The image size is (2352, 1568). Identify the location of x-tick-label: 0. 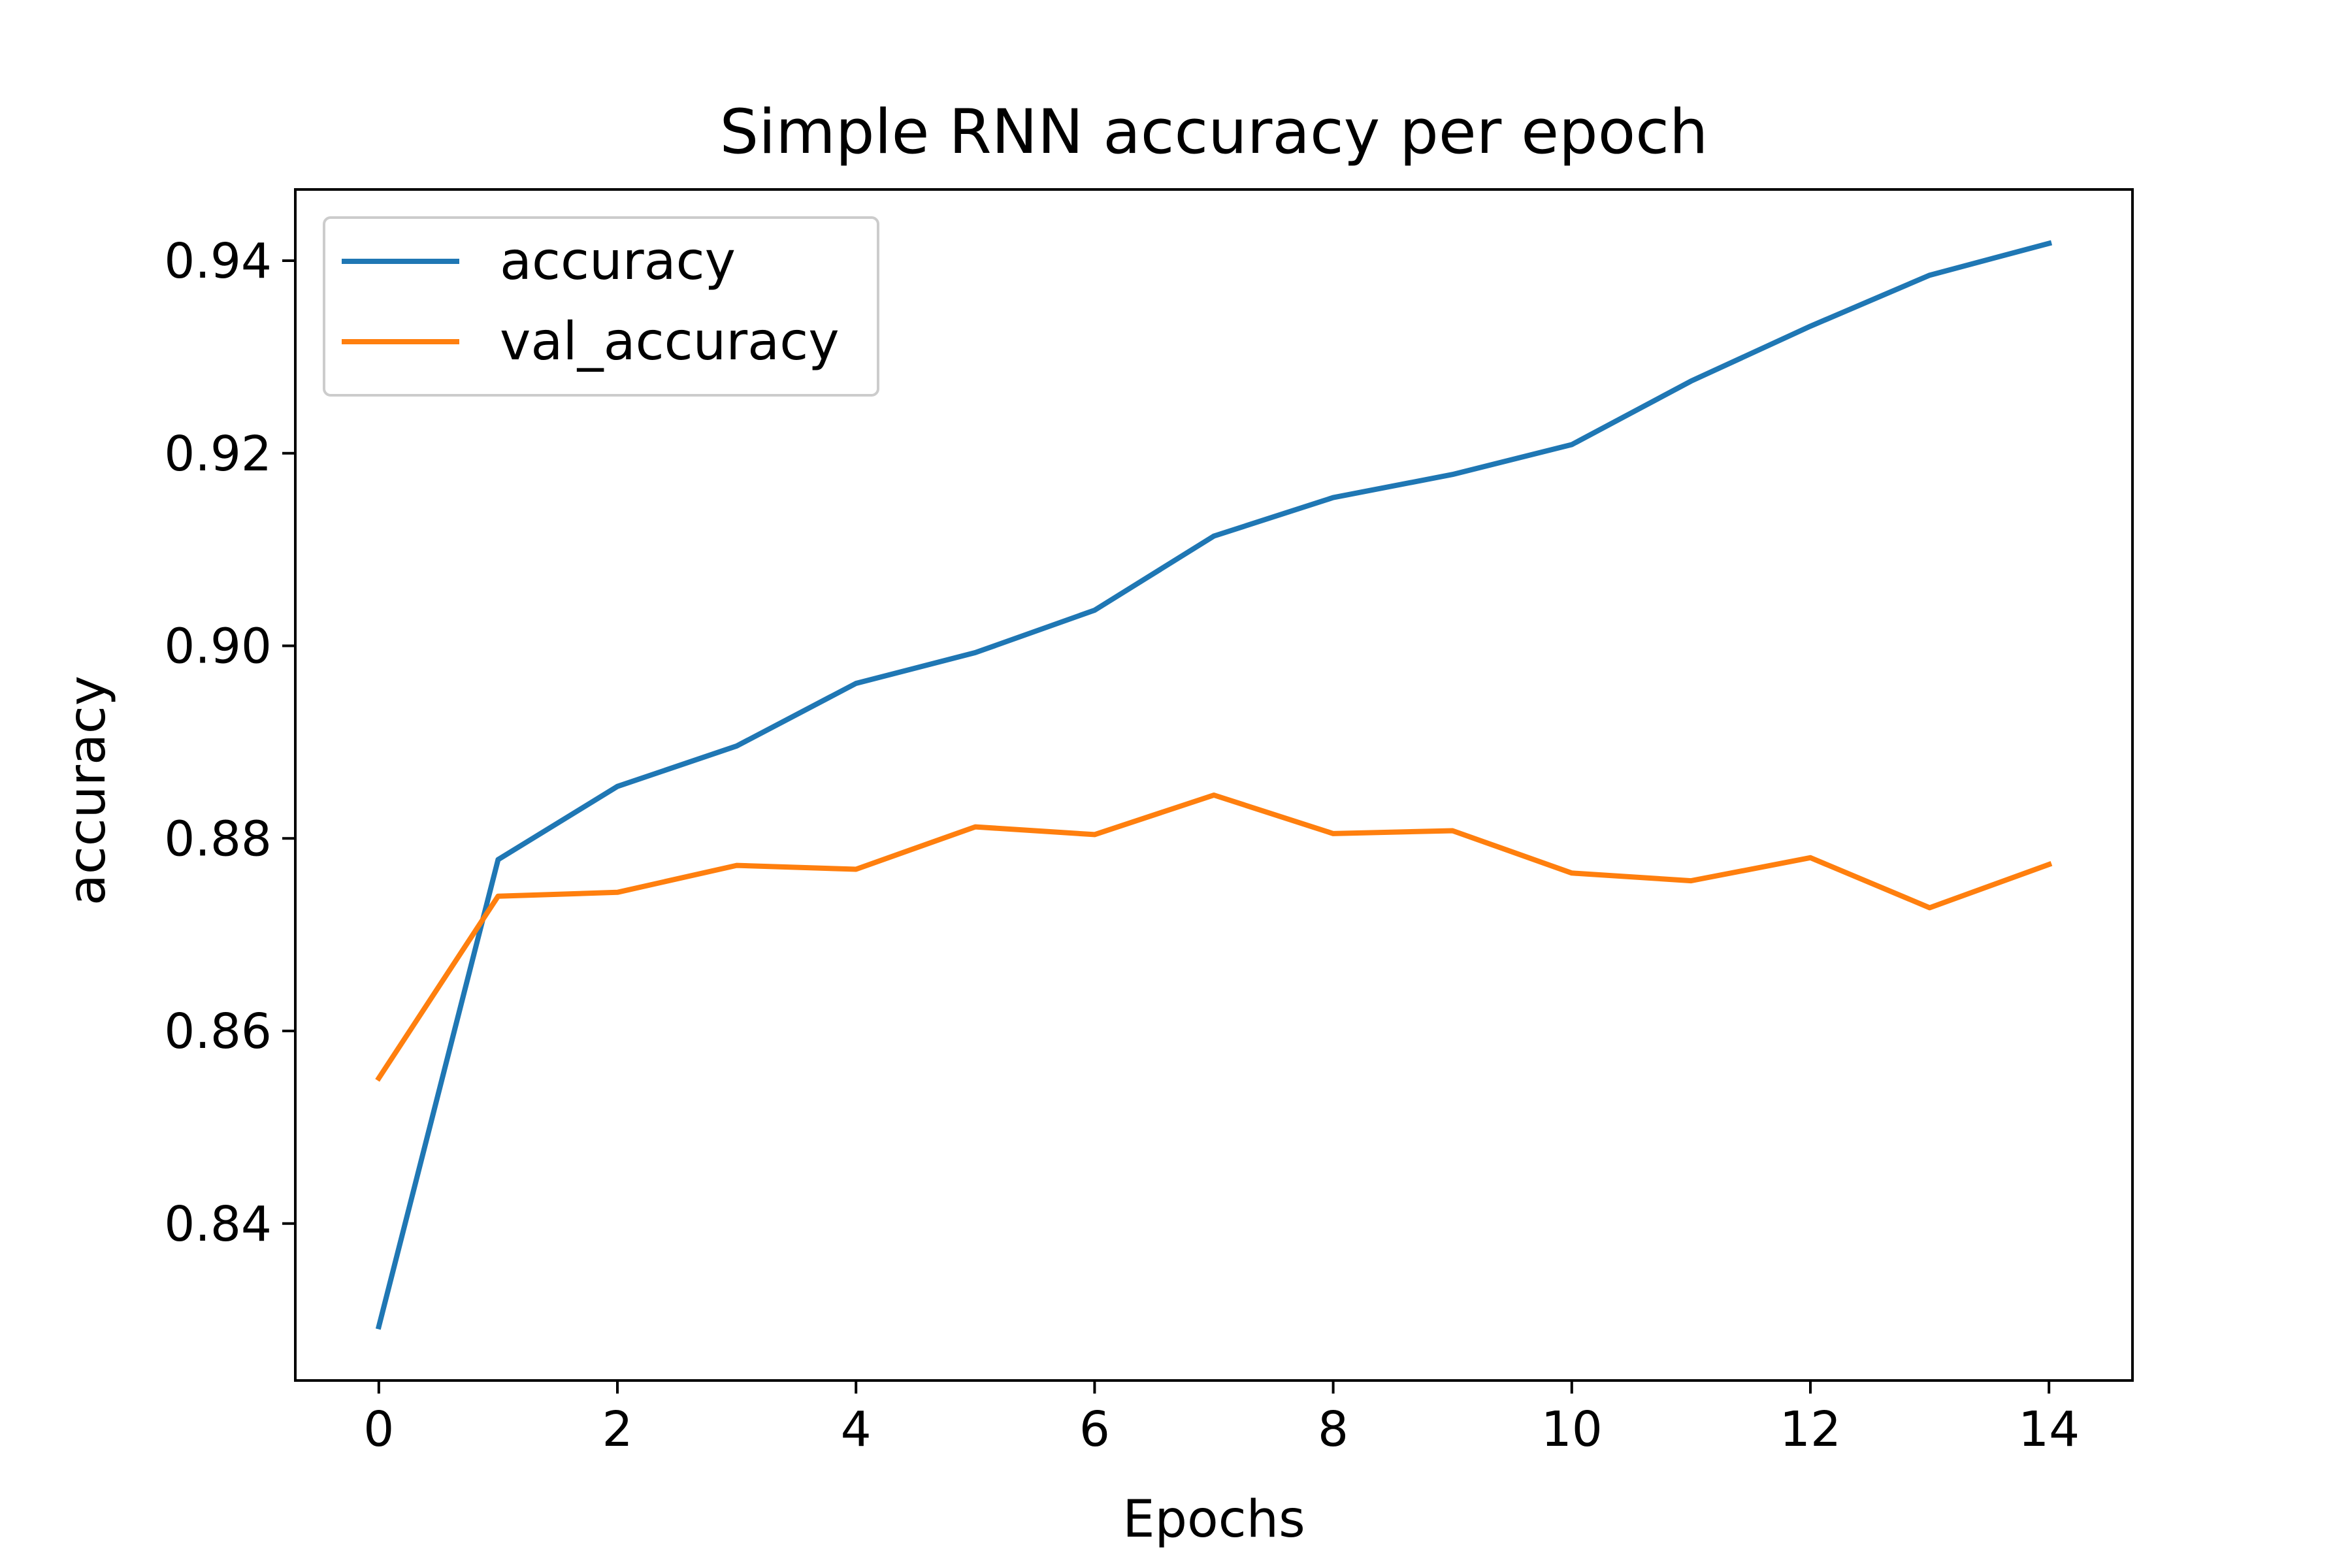
(378, 1429).